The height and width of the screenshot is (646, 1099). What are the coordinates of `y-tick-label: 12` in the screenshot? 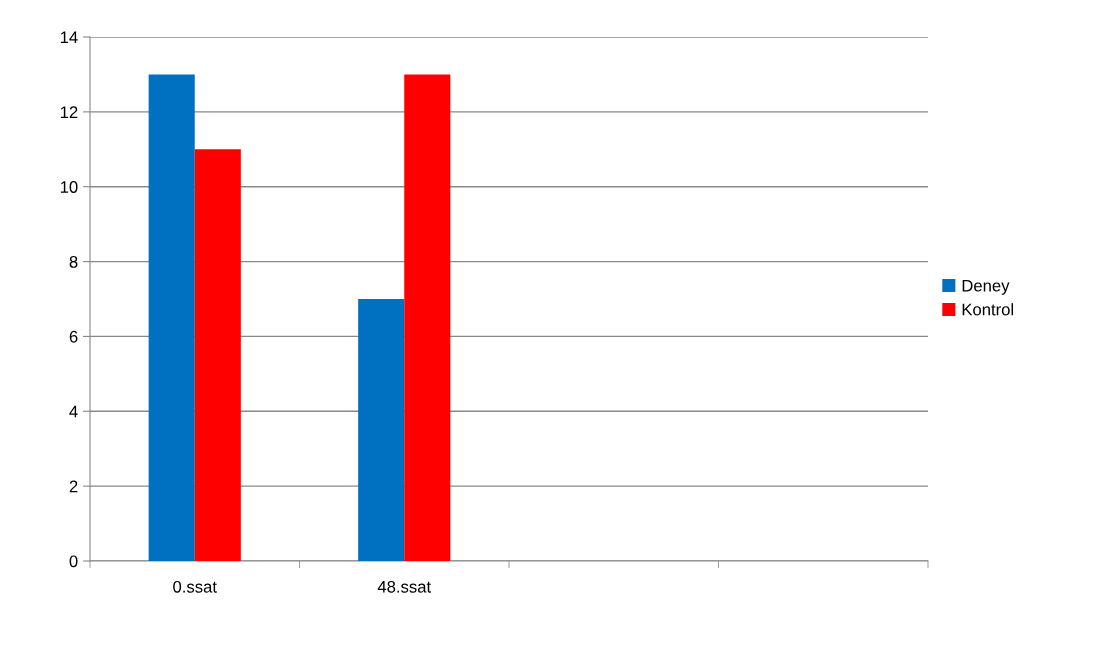 It's located at (69, 112).